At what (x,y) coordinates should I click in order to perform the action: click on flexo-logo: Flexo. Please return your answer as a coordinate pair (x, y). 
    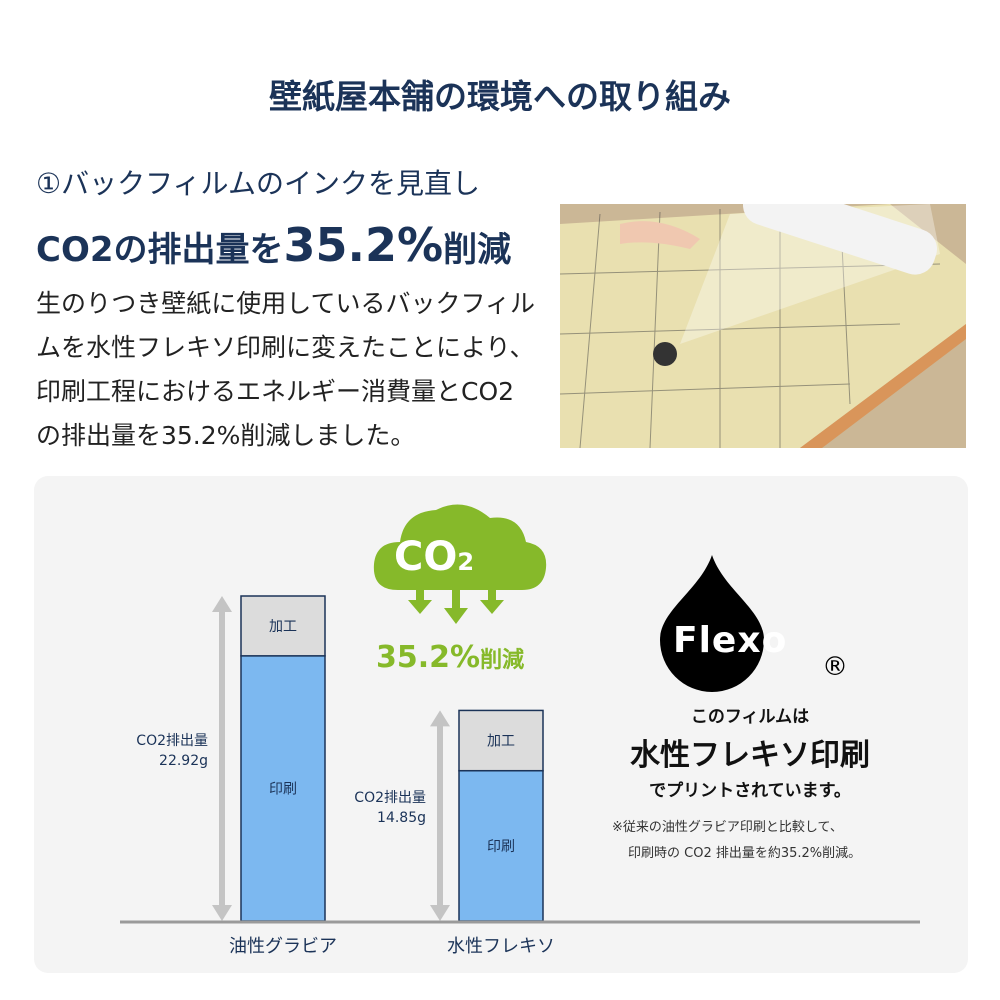
    Looking at the image, I should click on (730, 640).